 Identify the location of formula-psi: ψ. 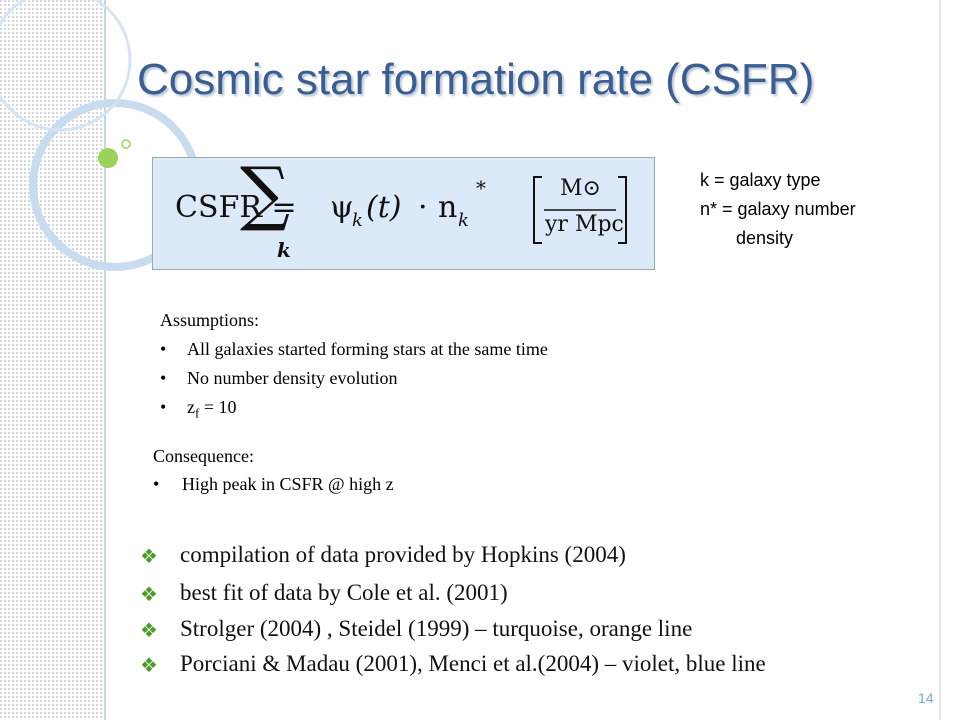
(342, 207).